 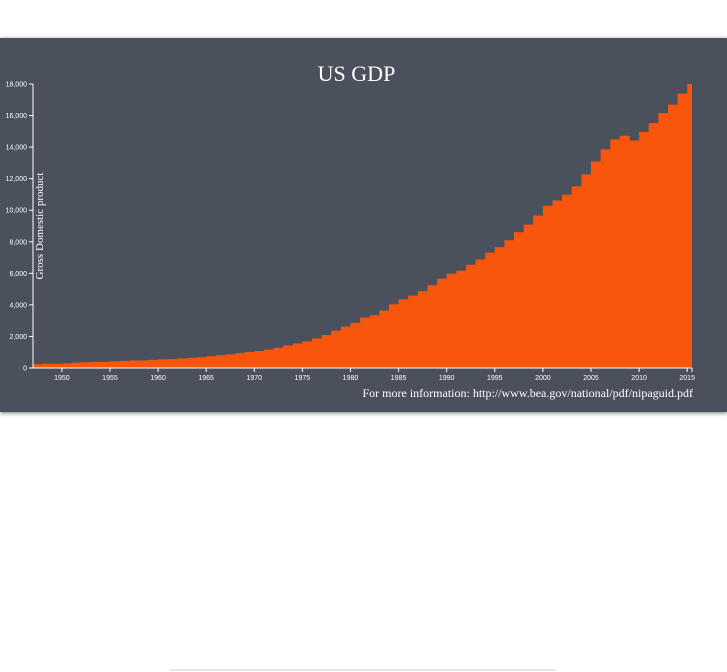 What do you see at coordinates (499, 307) in the screenshot?
I see `bar-1995` at bounding box center [499, 307].